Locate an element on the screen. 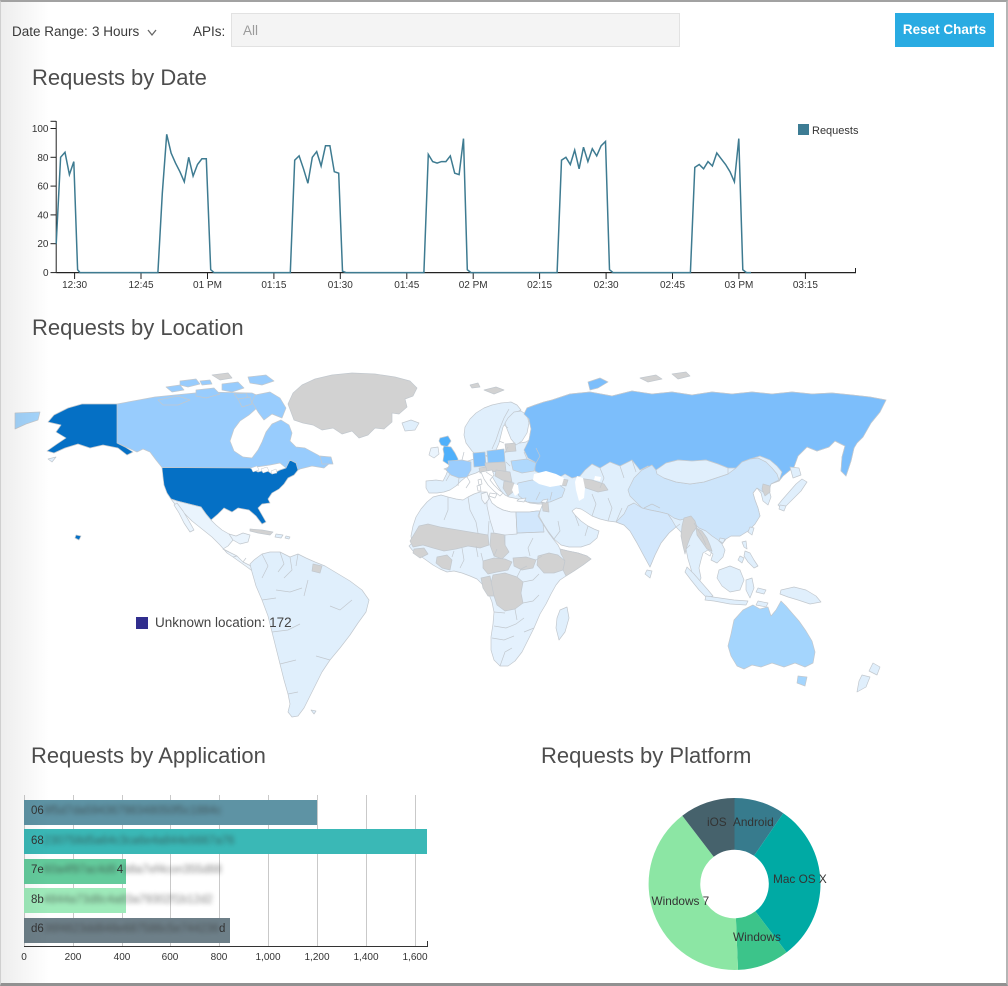 This screenshot has width=1008, height=986. svg-text: Requests is located at coordinates (835, 131).